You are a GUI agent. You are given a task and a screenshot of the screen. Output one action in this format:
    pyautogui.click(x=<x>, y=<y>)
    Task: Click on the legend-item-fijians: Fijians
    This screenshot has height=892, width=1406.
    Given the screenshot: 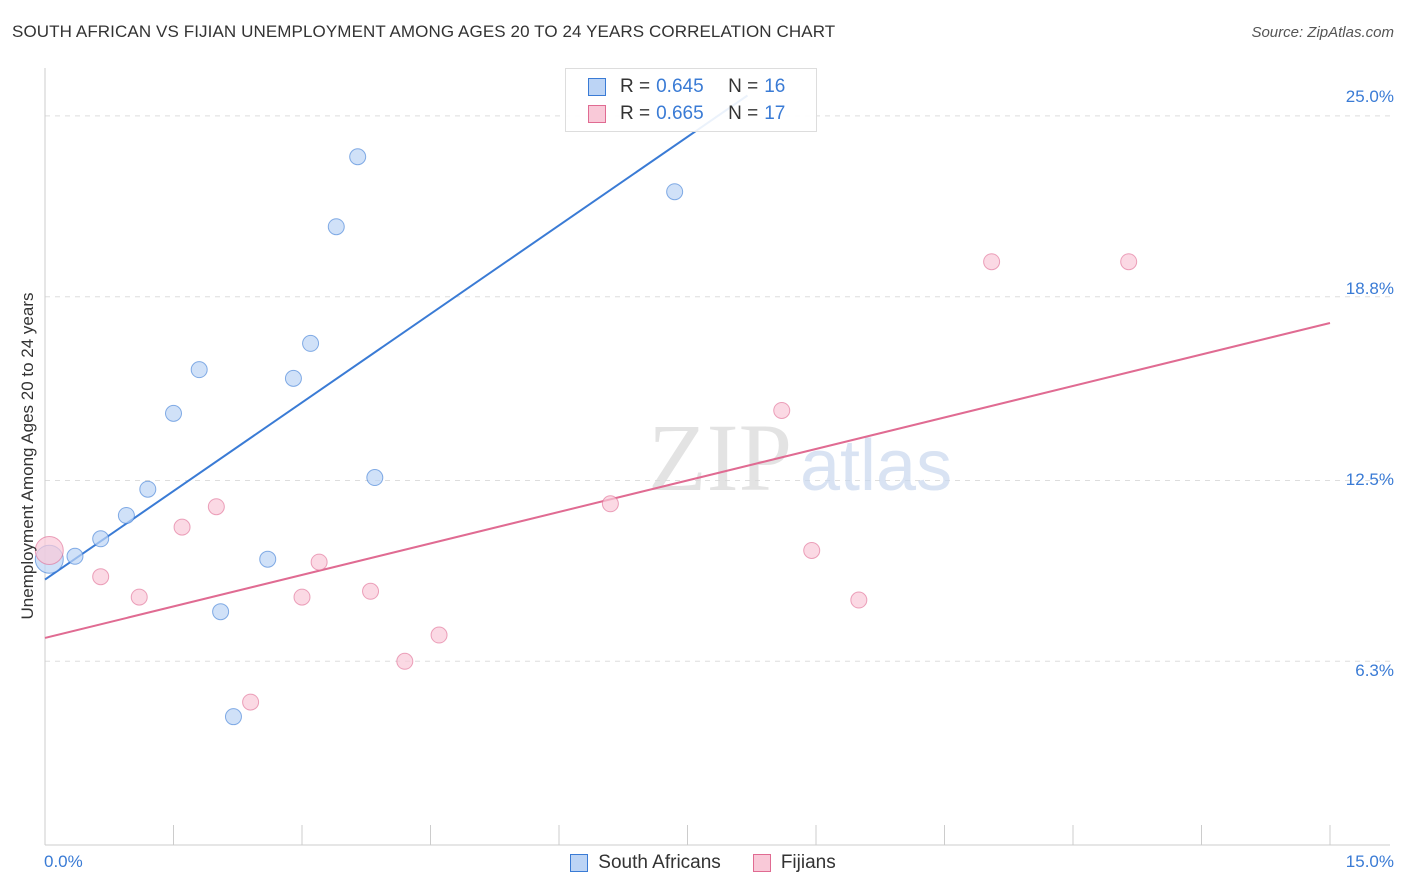 What is the action you would take?
    pyautogui.click(x=794, y=863)
    